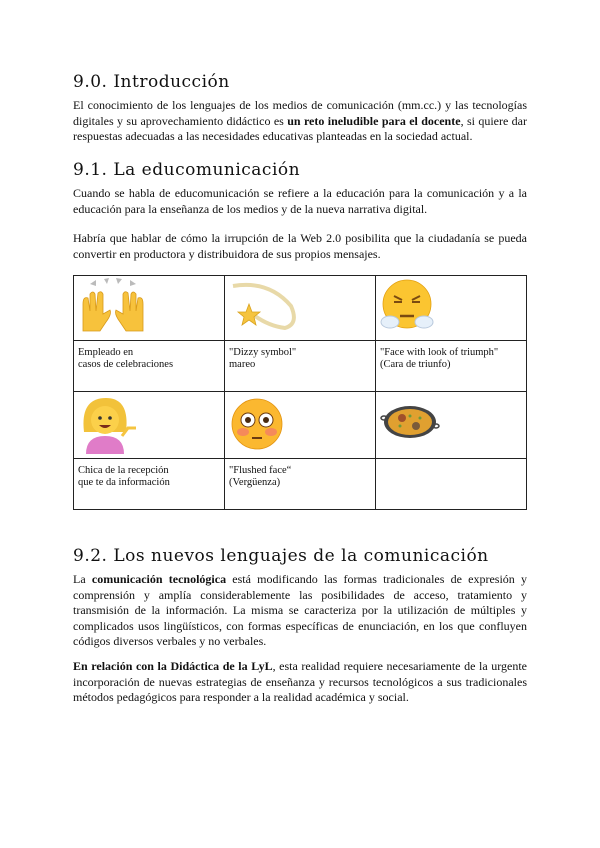  What do you see at coordinates (451, 425) in the screenshot?
I see `cell-paella` at bounding box center [451, 425].